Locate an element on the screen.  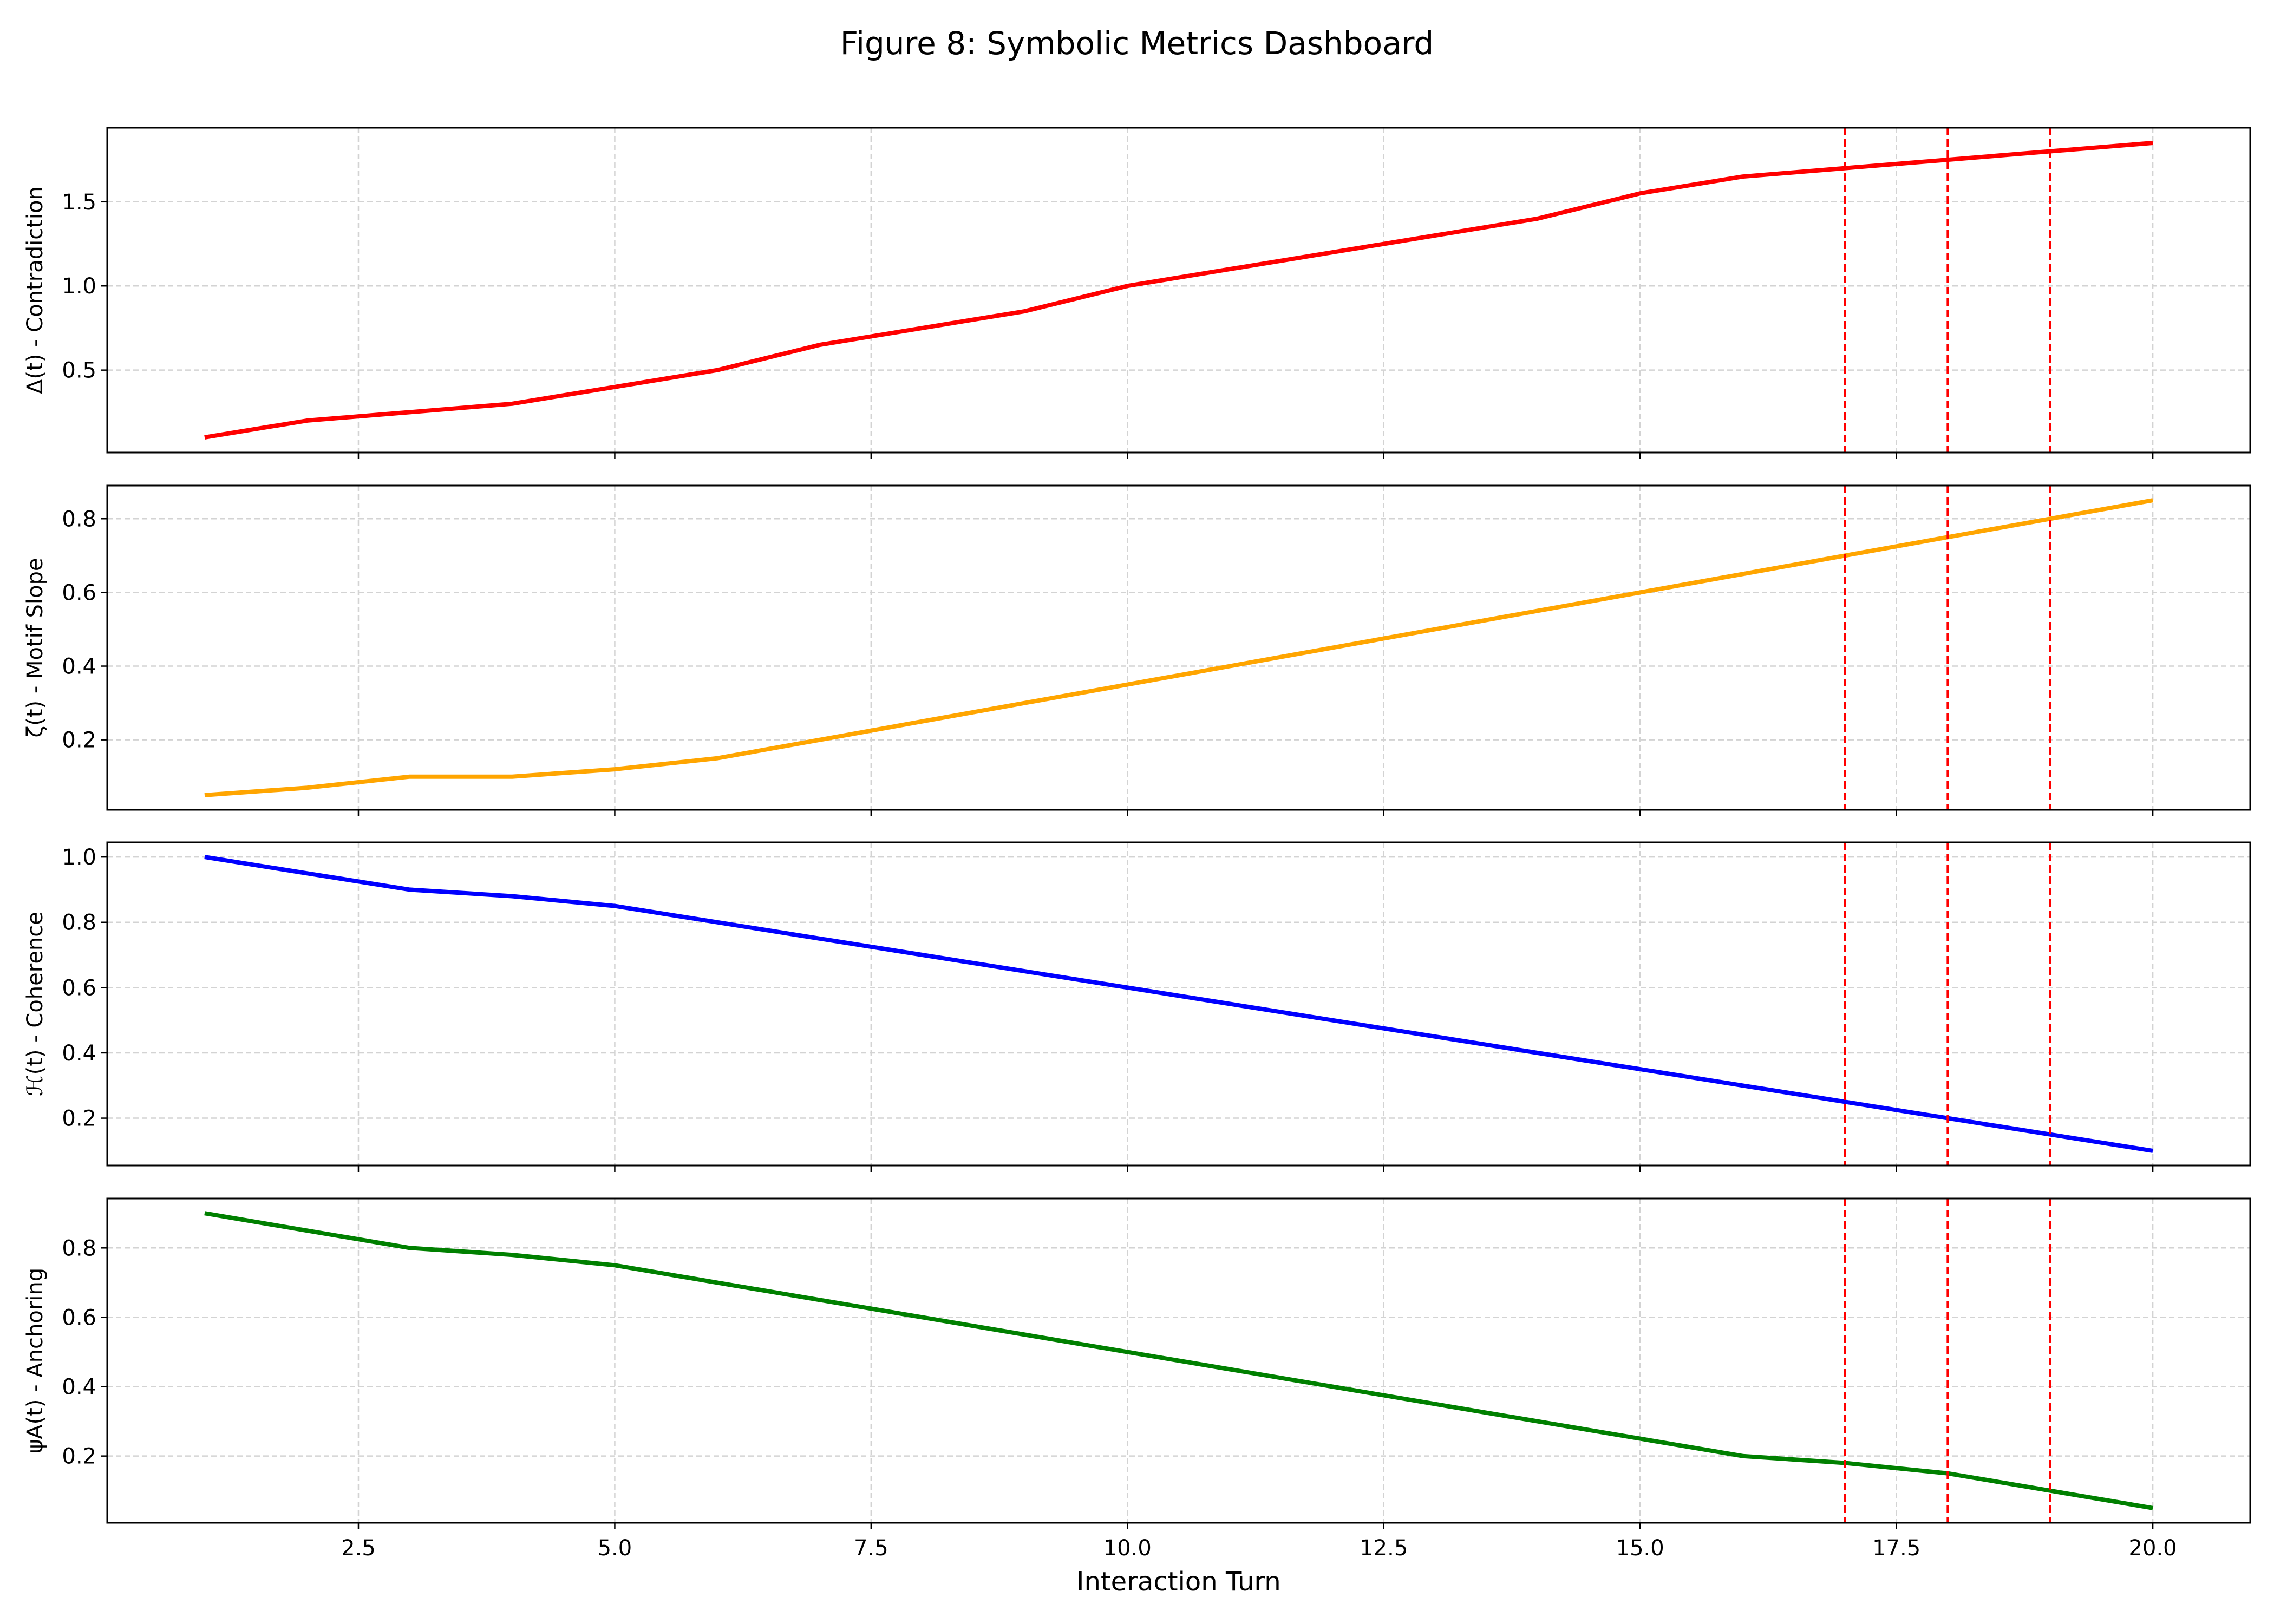
x-tick-label: 10.0 is located at coordinates (1128, 1548).